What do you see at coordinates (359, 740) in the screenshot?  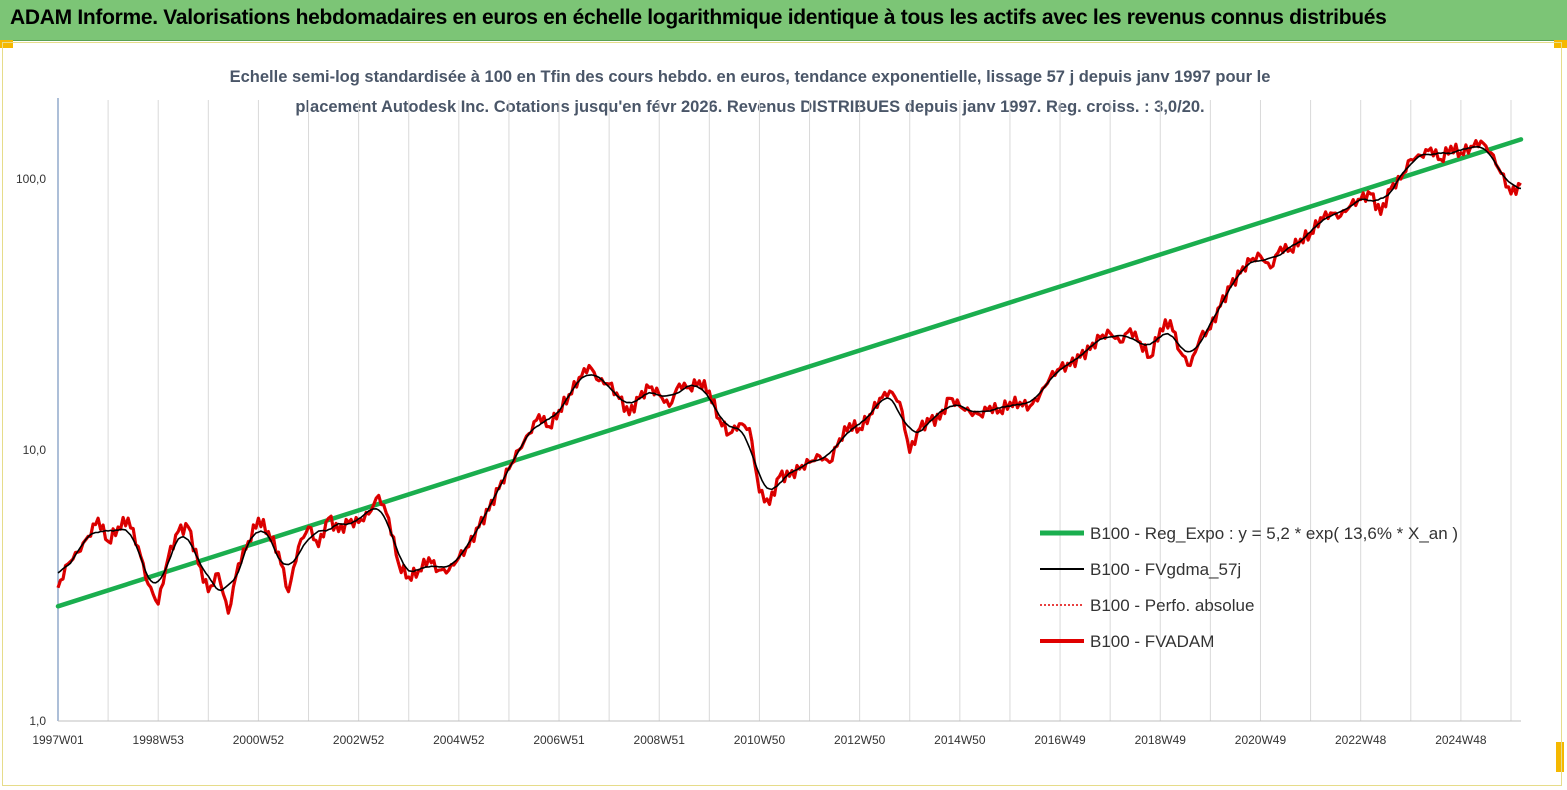 I see `x-tick-label: 2002W52` at bounding box center [359, 740].